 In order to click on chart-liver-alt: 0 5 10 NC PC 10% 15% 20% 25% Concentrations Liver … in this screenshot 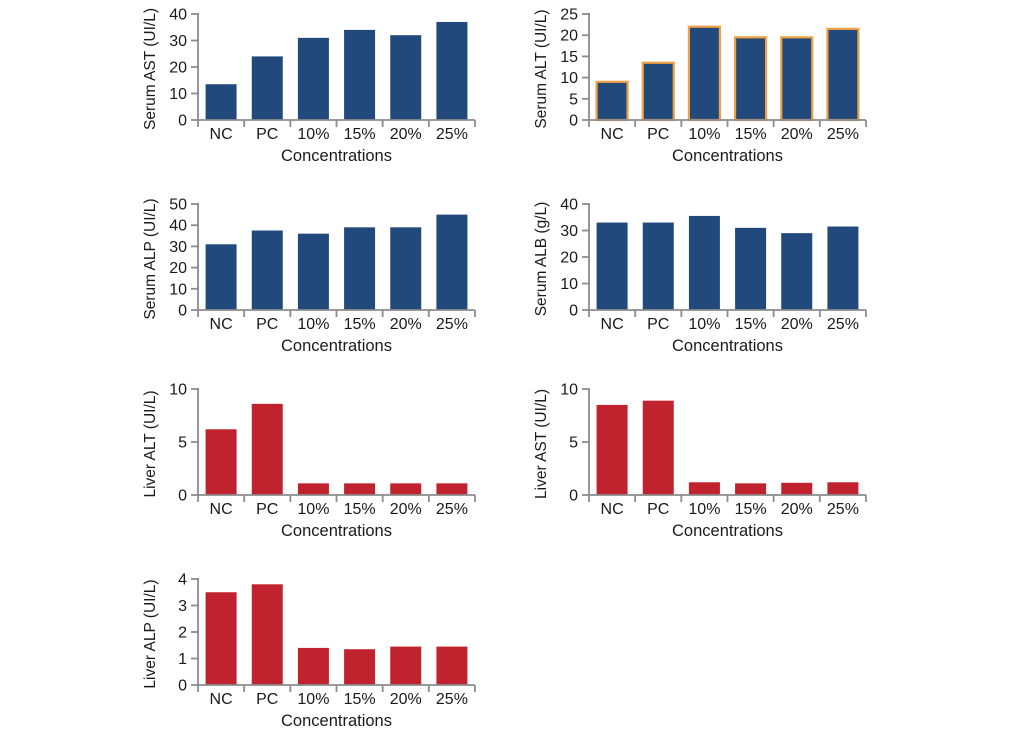, I will do `click(312, 460)`.